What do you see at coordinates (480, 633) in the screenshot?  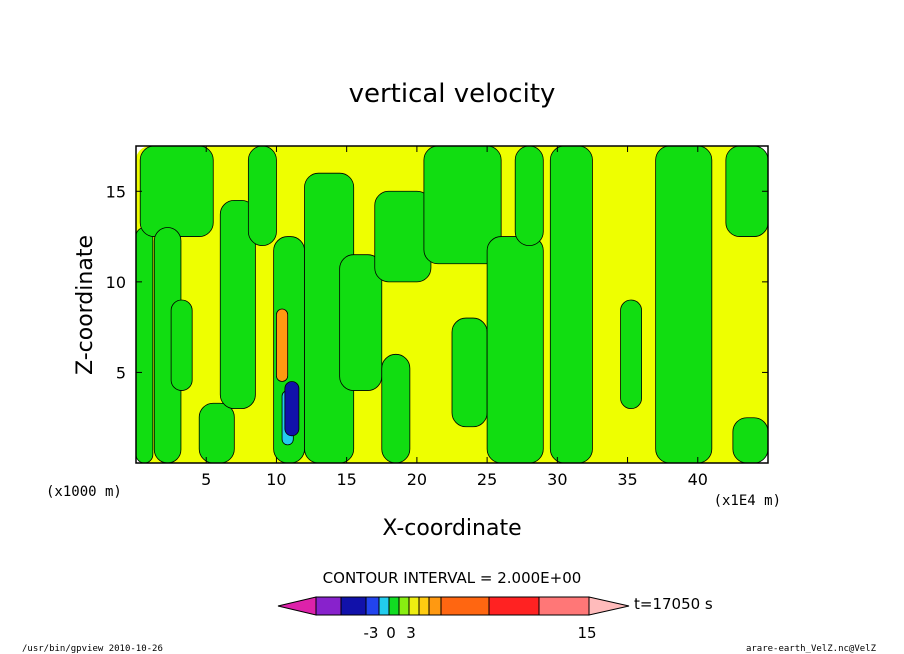 I see `colorbar-tick-labels: -3 0 3 15` at bounding box center [480, 633].